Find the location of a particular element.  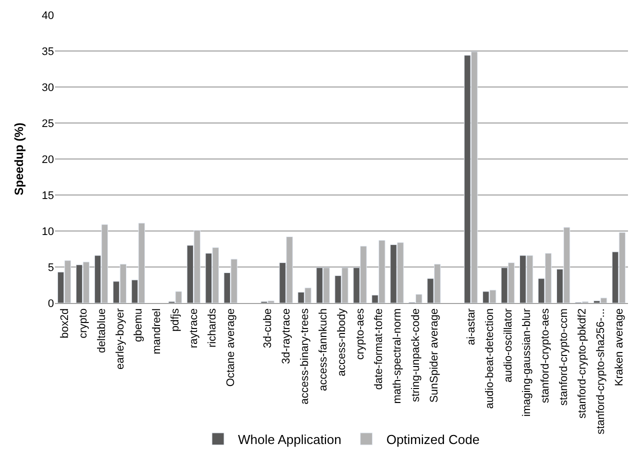

x-tick-label: 3d-raytrace is located at coordinates (286, 336).